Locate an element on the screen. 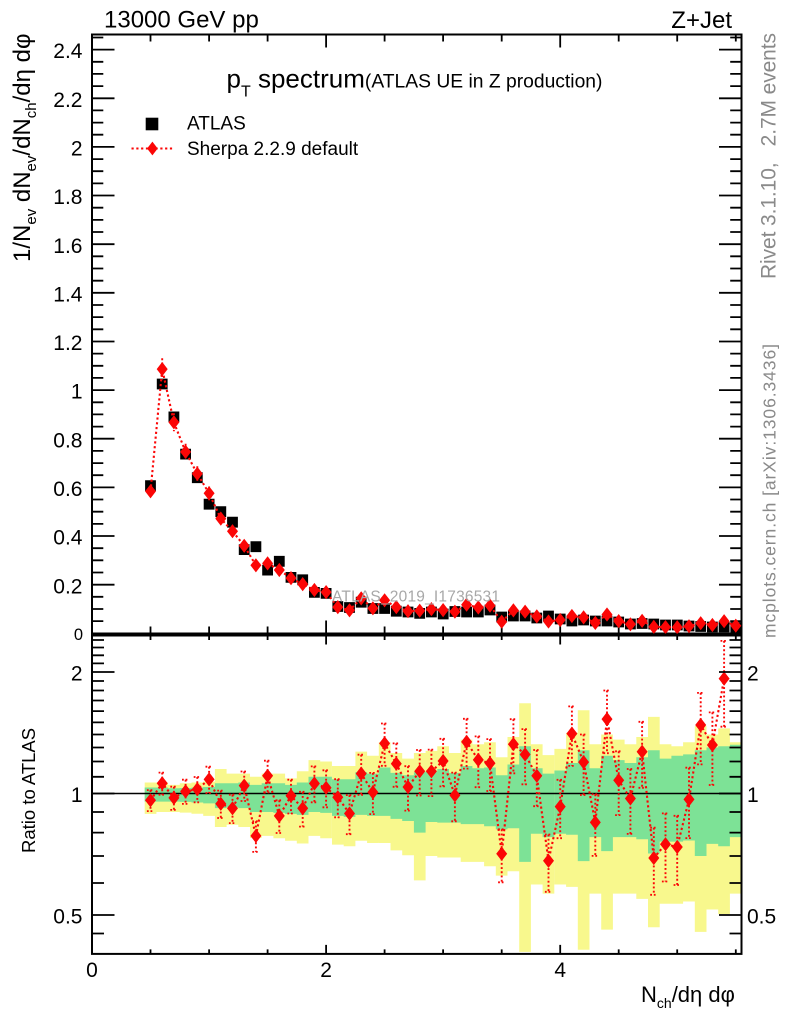 Image resolution: width=786 pixels, height=1029 pixels. svg-text: 1/Nev dNev/dNch/dη dφ is located at coordinates (24, 147).